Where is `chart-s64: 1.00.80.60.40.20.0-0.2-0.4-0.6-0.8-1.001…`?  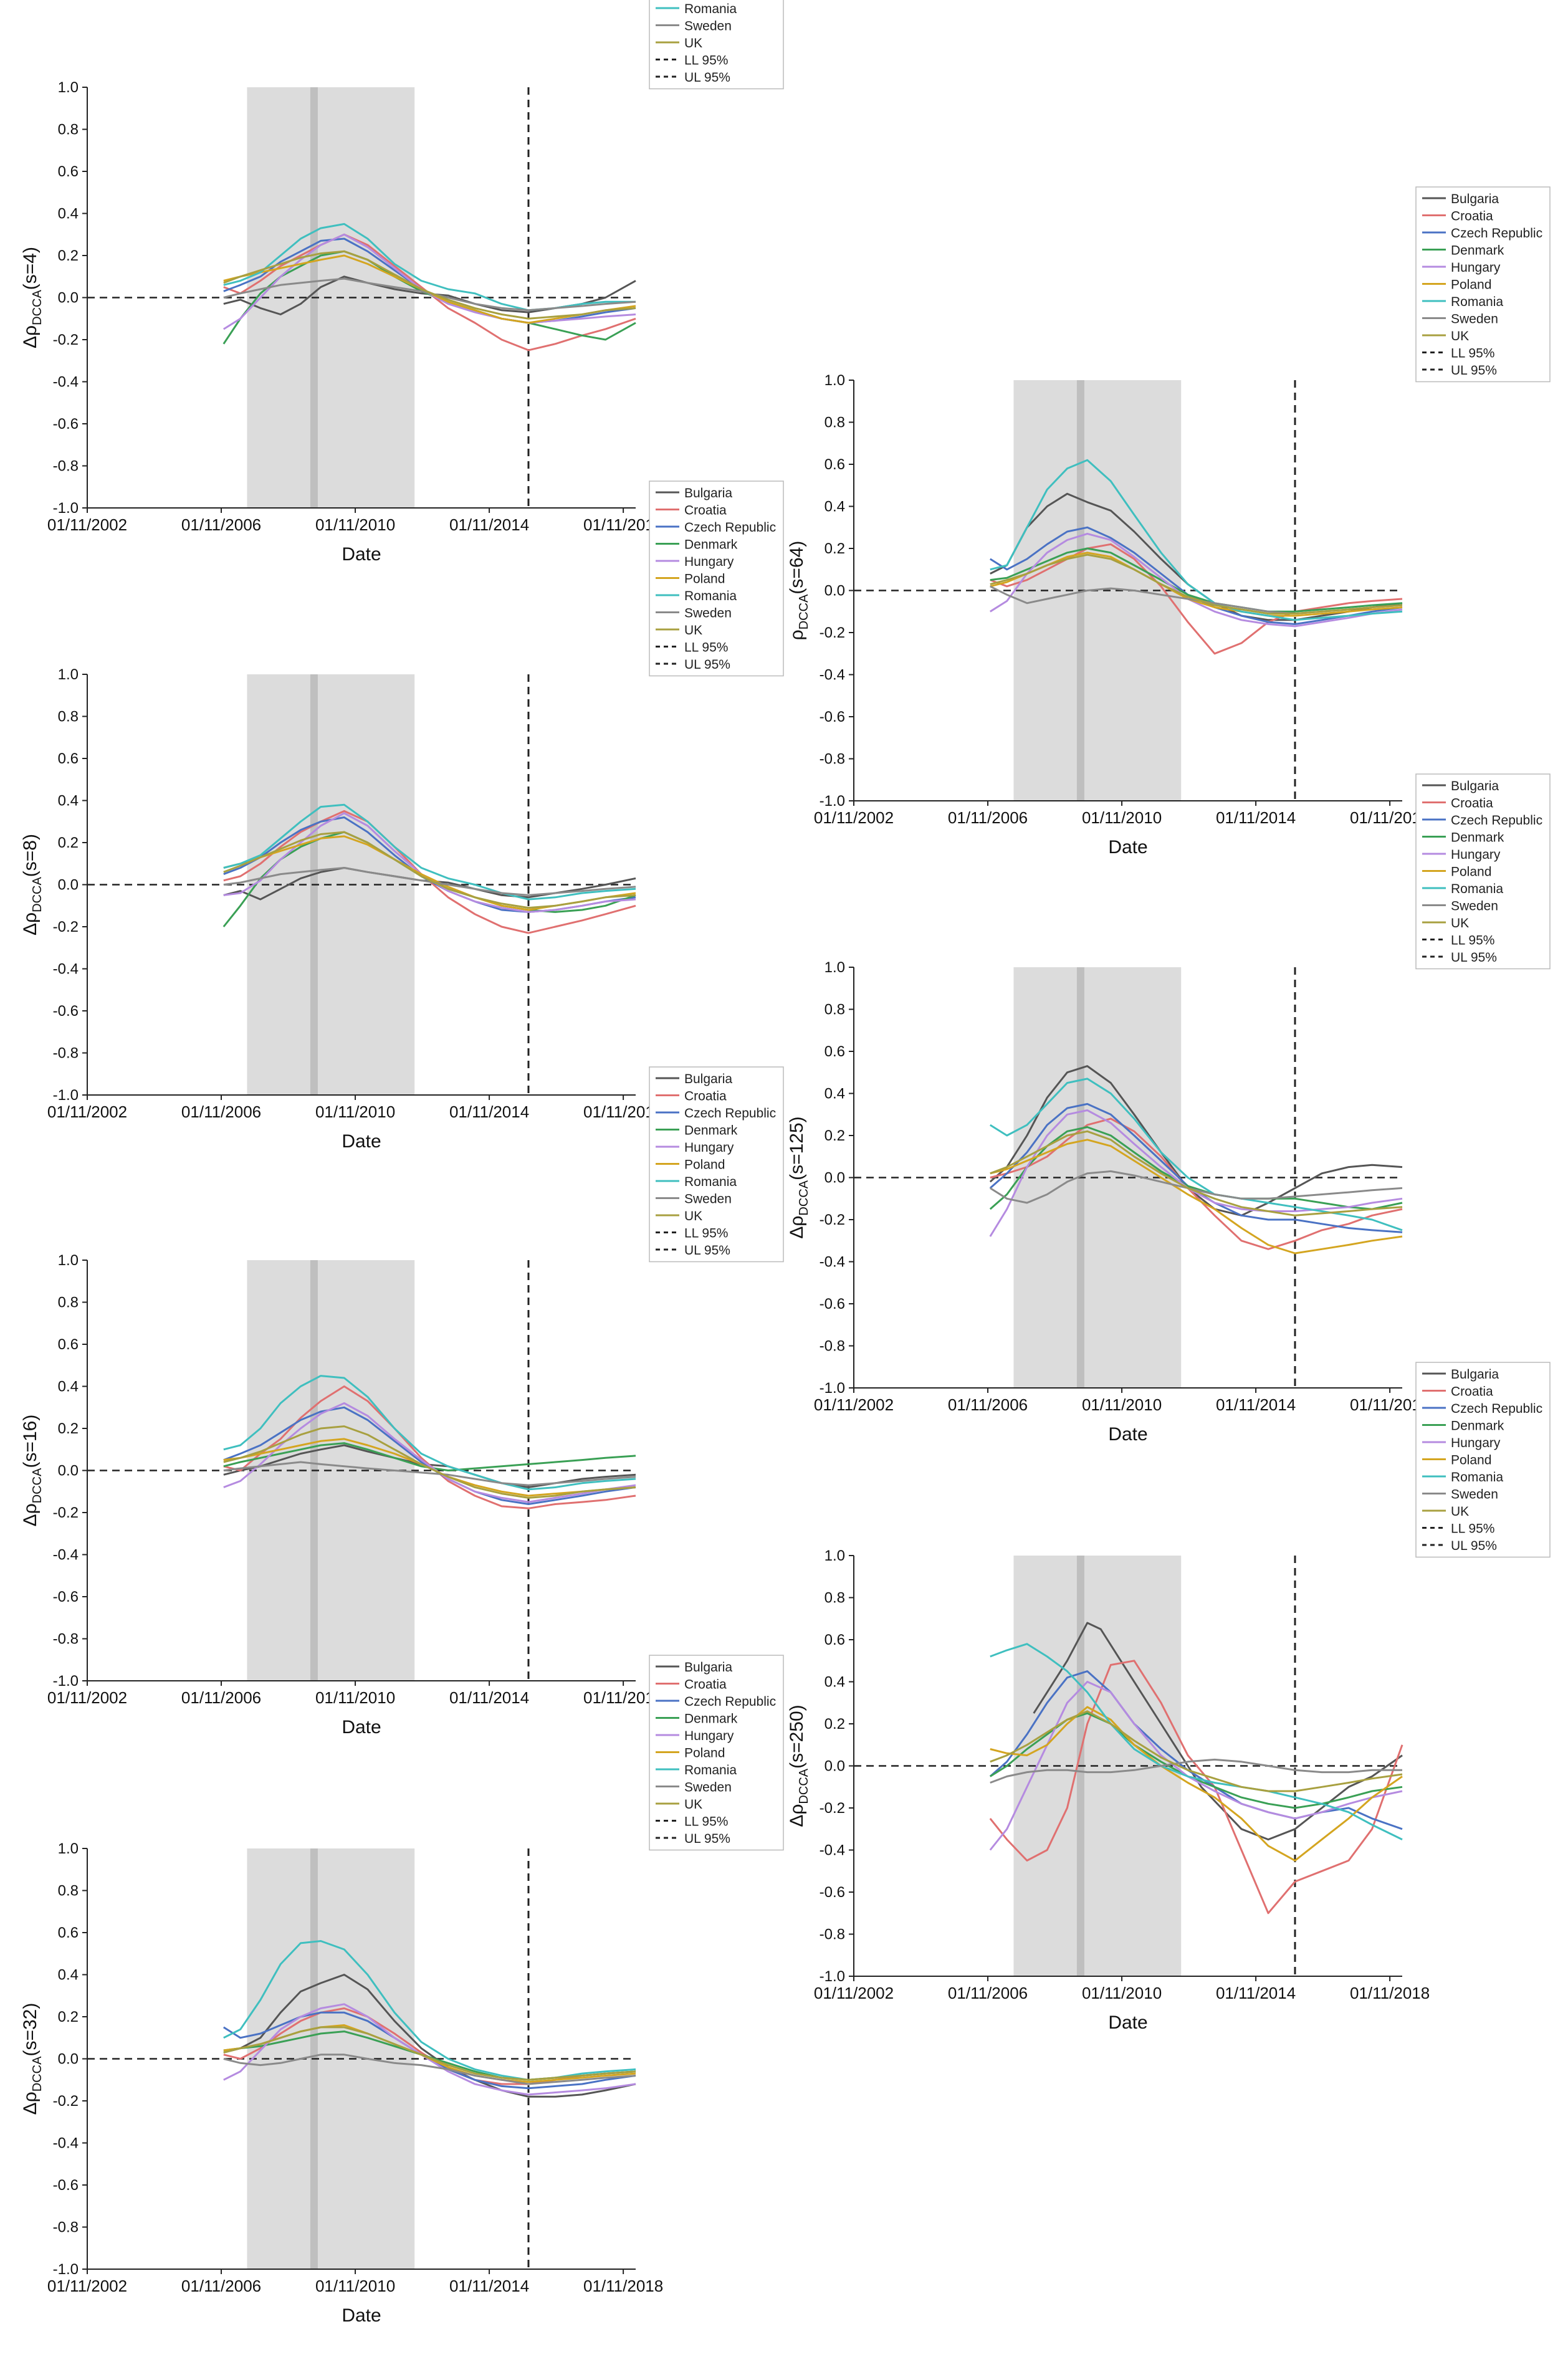
chart-s64: 1.00.80.60.40.20.0-0.2-0.4-0.6-0.8-1.001… is located at coordinates (1168, 522).